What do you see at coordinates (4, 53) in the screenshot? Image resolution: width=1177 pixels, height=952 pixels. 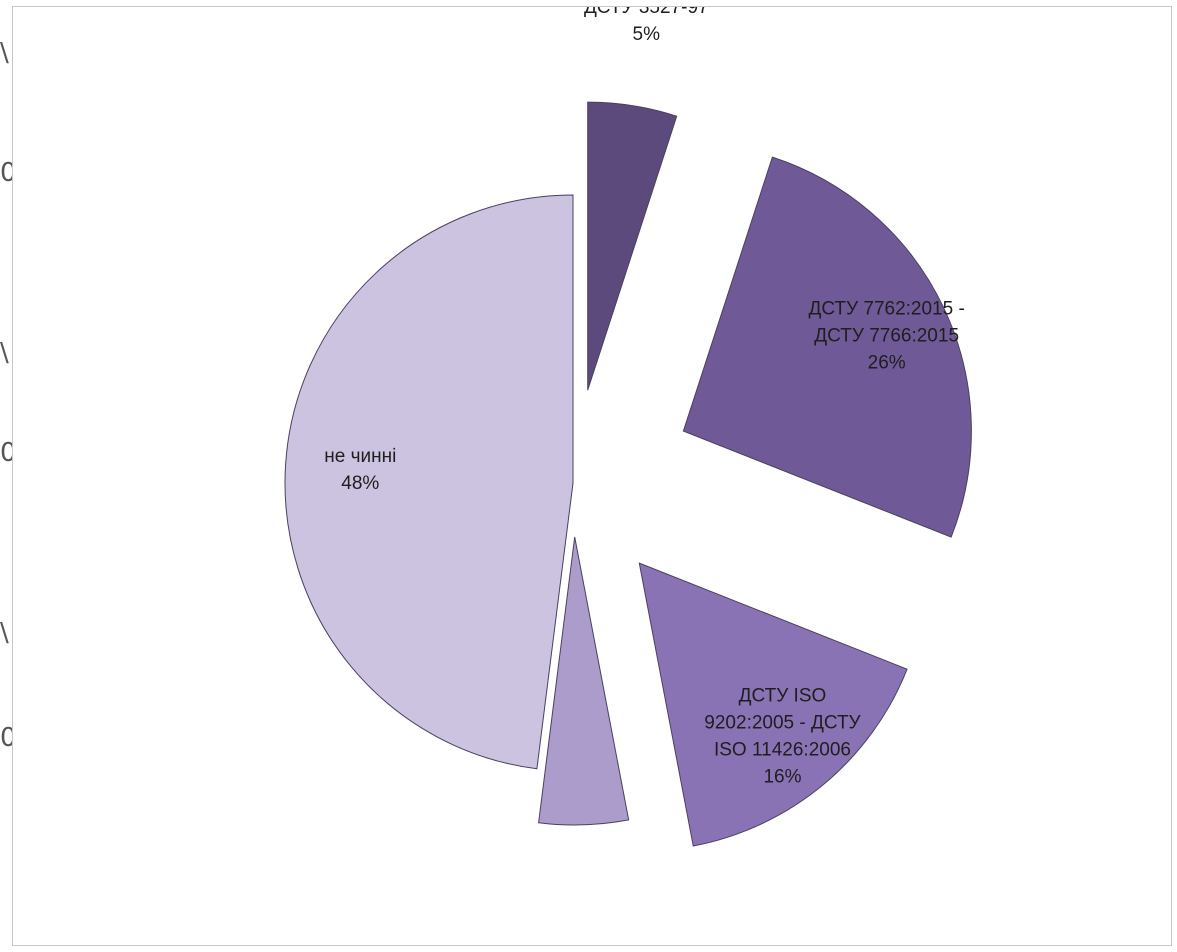 I see `edge-glyph-1: \` at bounding box center [4, 53].